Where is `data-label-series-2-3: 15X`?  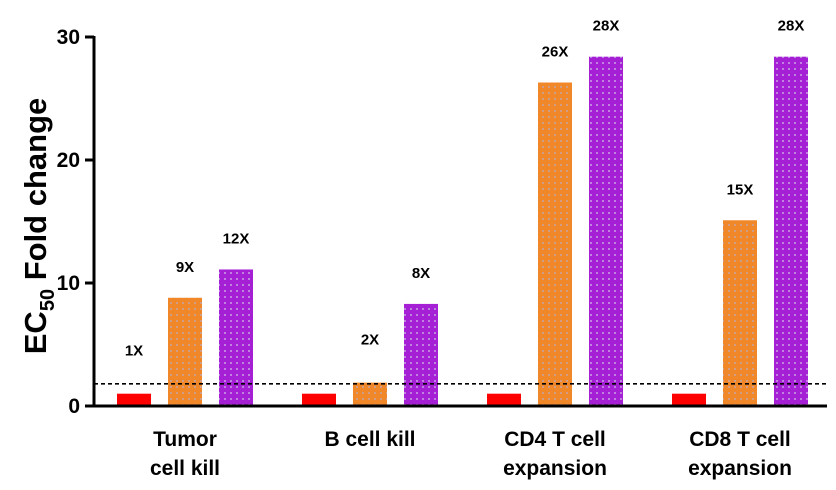 data-label-series-2-3: 15X is located at coordinates (740, 189).